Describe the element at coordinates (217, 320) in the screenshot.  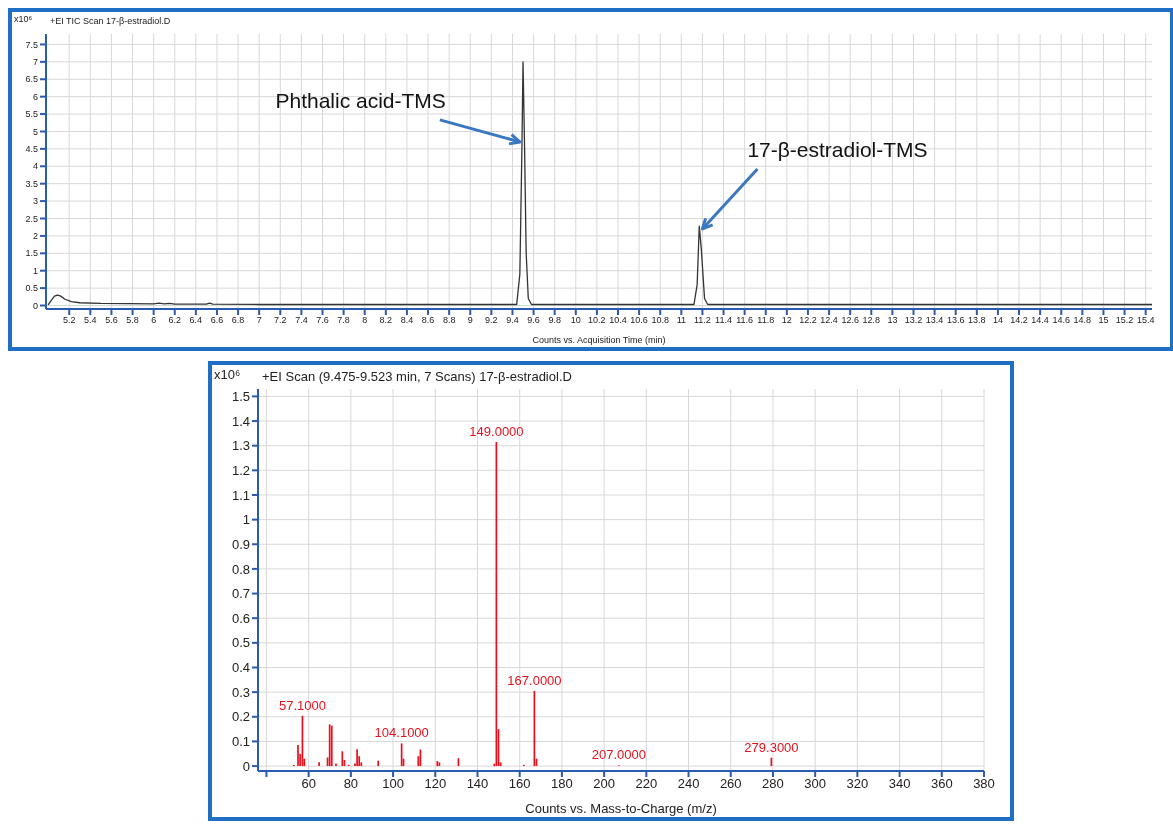
I see `x-tick-label: 6.6` at that location.